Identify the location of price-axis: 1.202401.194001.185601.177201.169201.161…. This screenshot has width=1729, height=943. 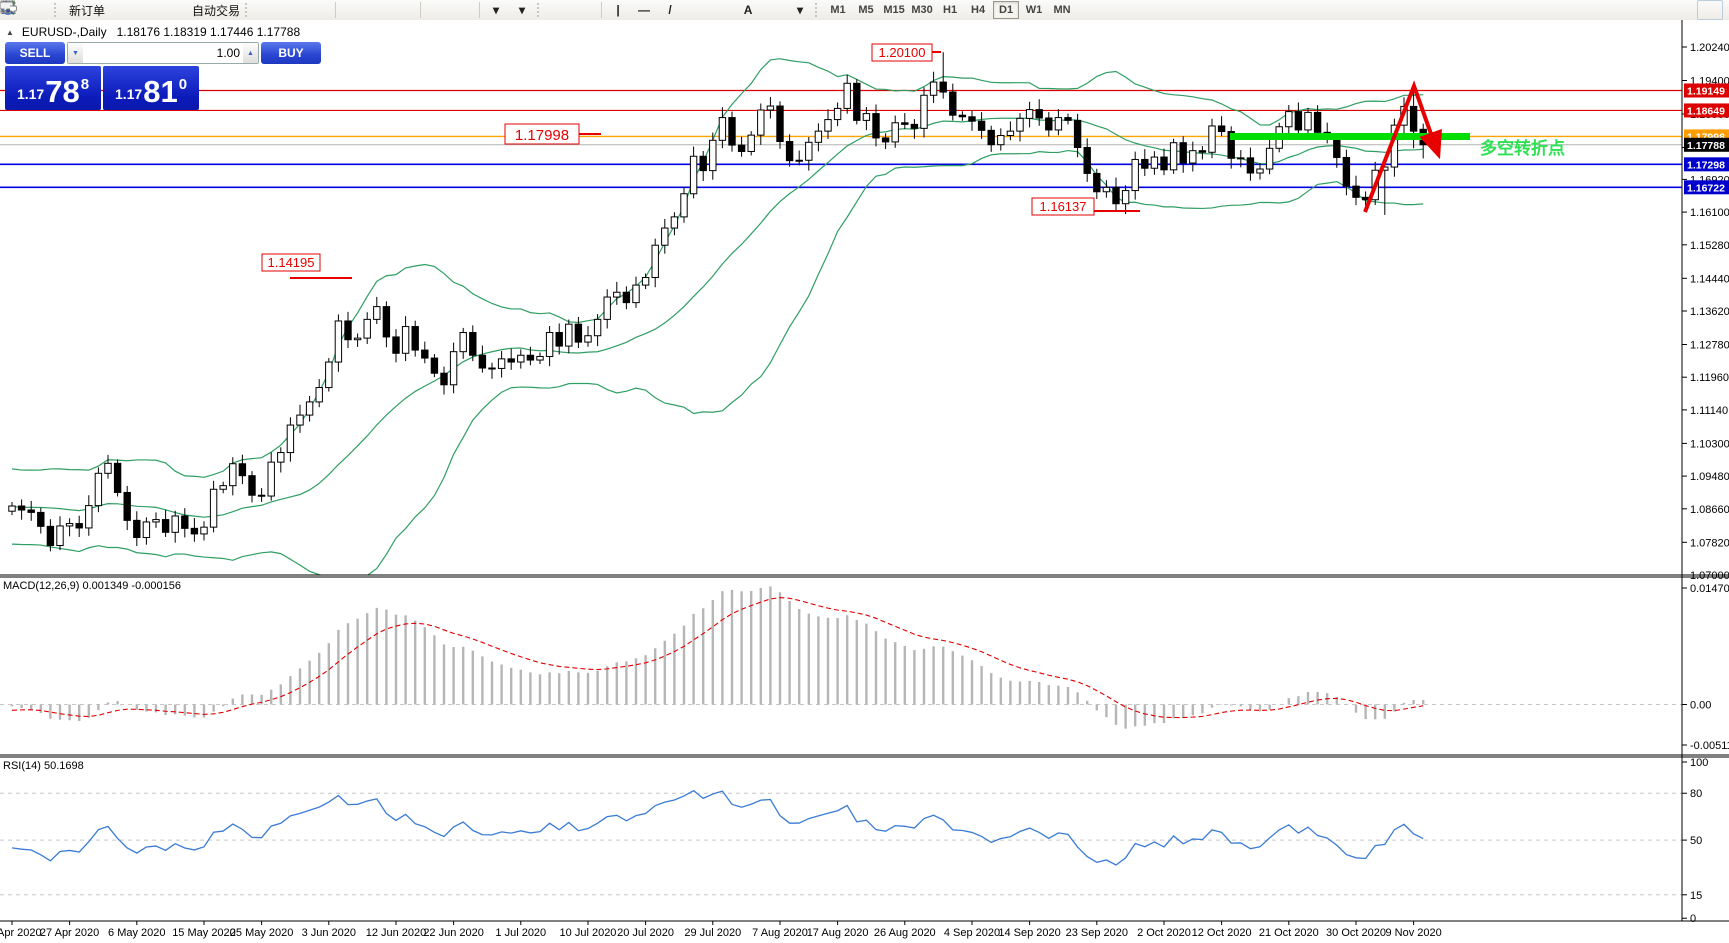
(1705, 483).